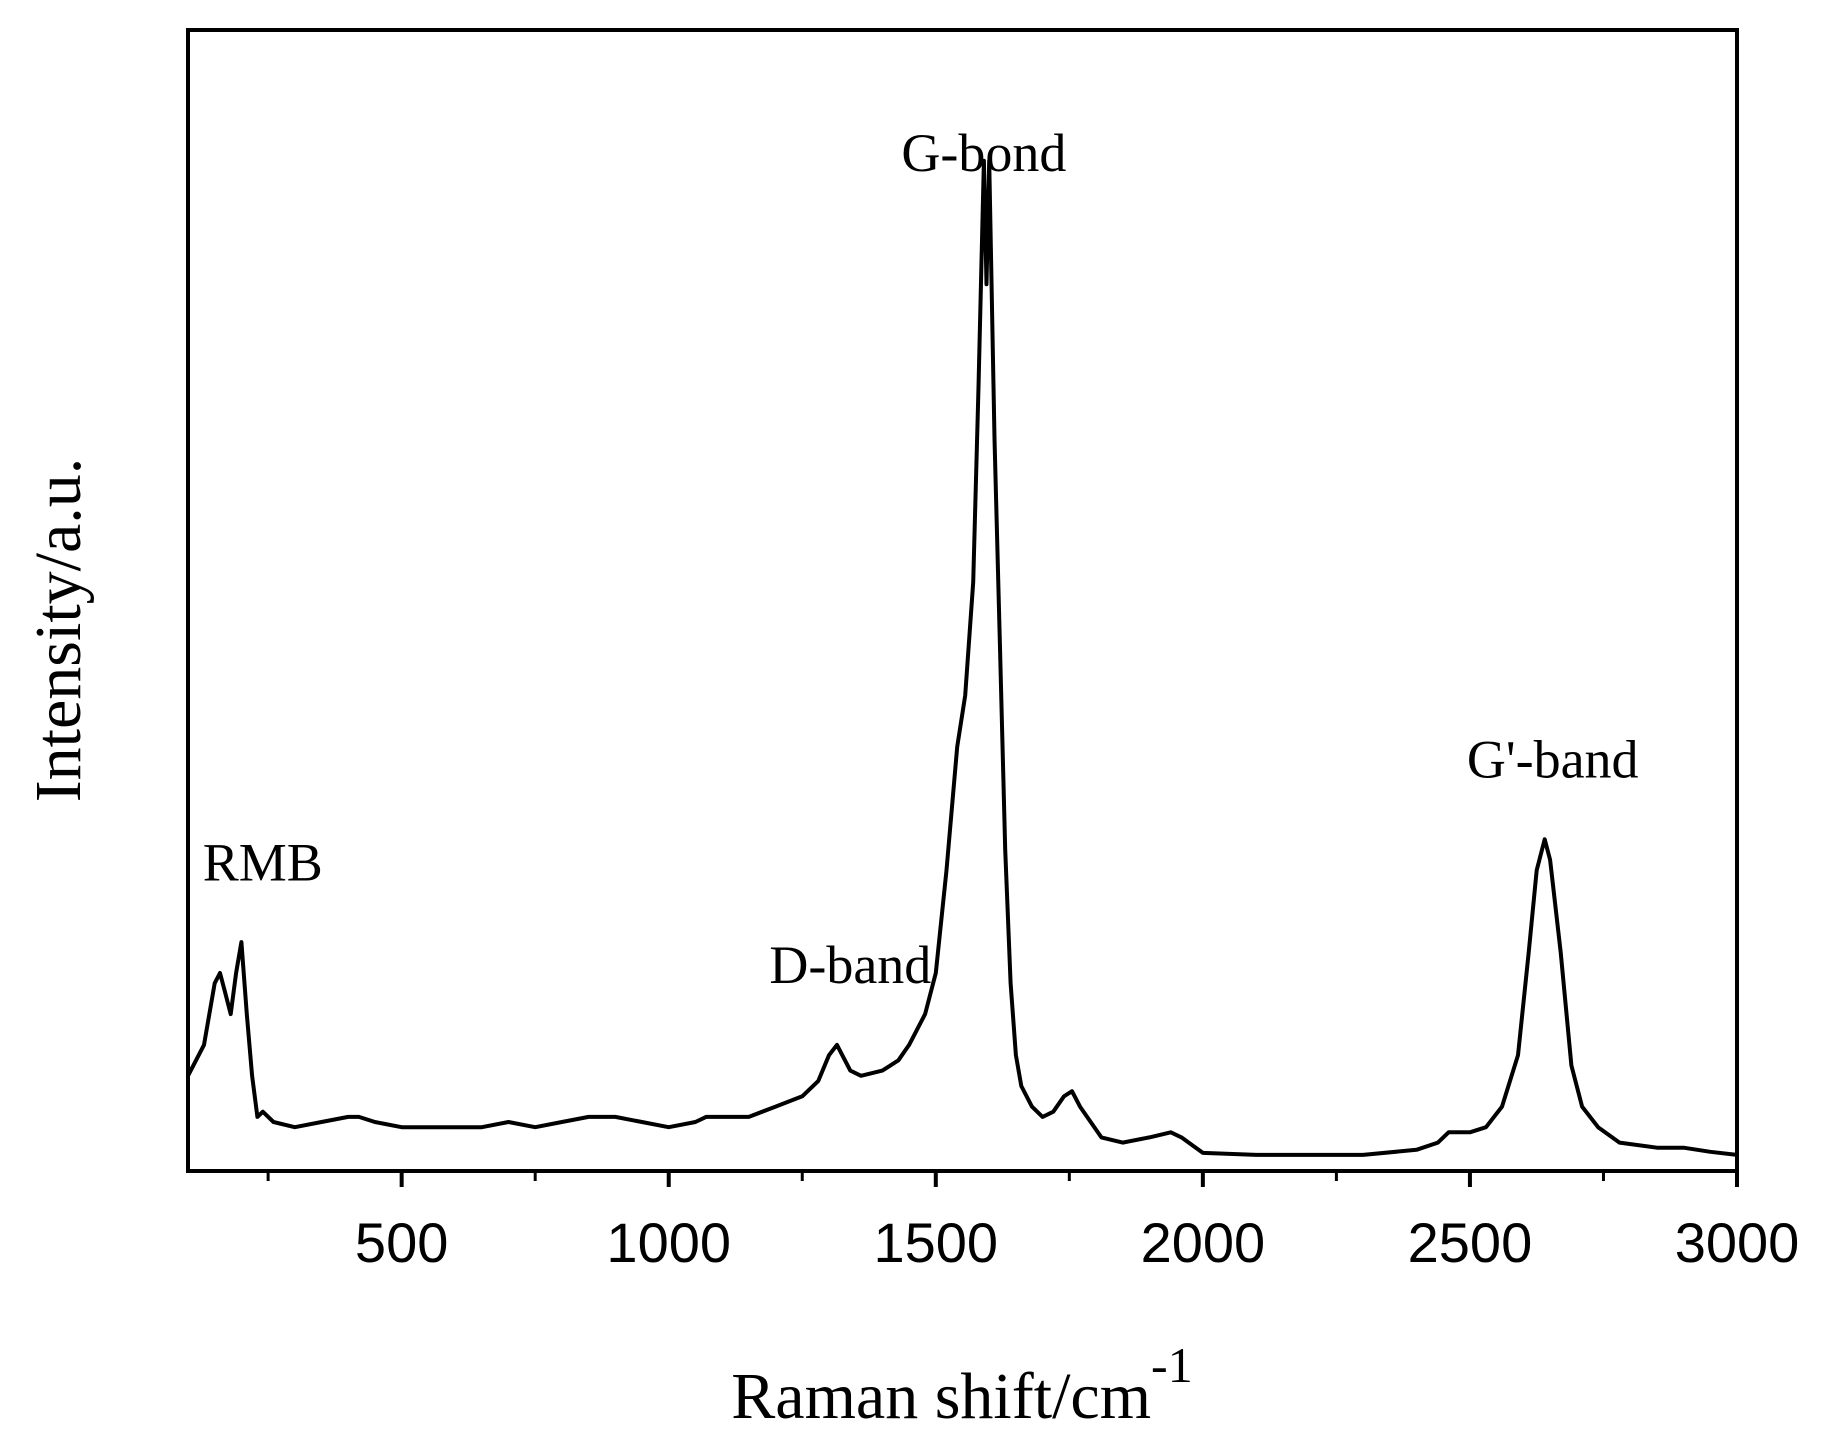 The height and width of the screenshot is (1448, 1822). I want to click on x-tick-label: 2500, so click(1470, 1242).